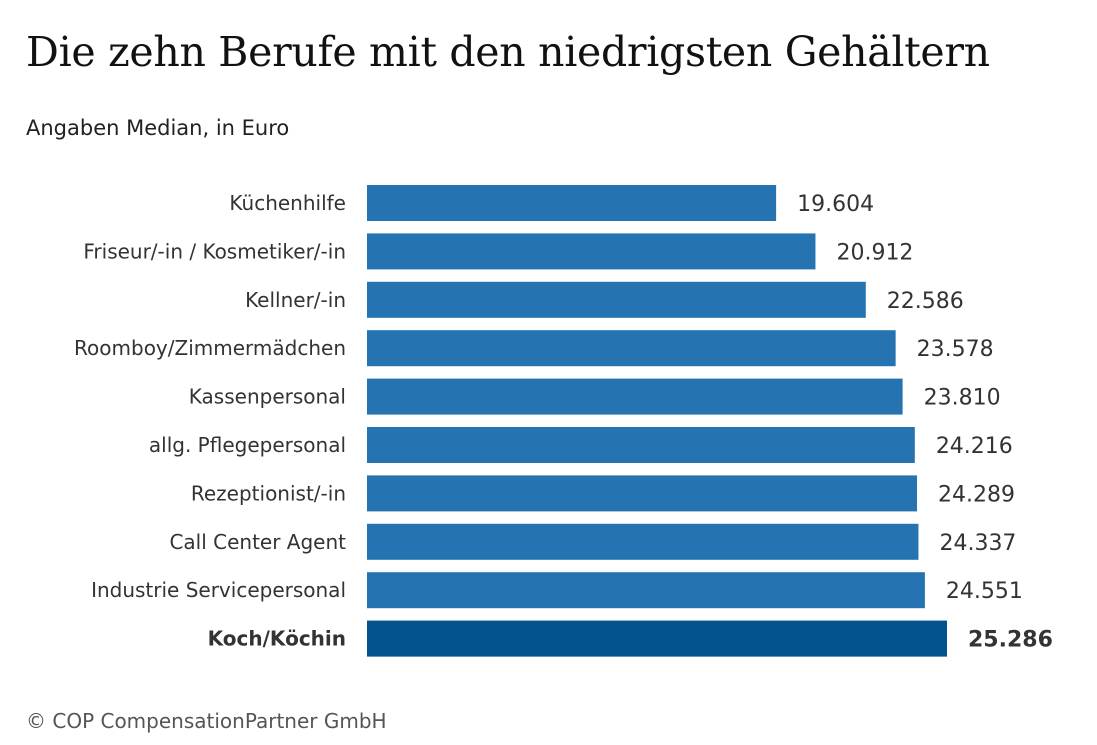 Image resolution: width=1097 pixels, height=745 pixels. What do you see at coordinates (657, 638) in the screenshot?
I see `bar-highlighted` at bounding box center [657, 638].